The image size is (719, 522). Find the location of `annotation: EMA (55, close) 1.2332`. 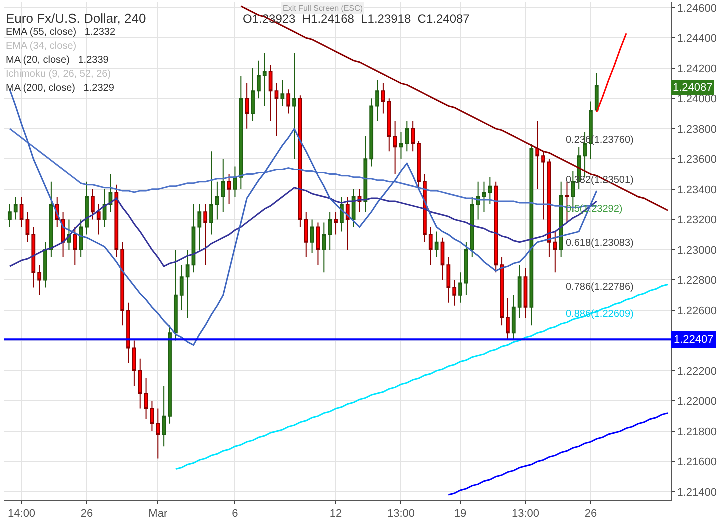

annotation: EMA (55, close) 1.2332 is located at coordinates (61, 32).